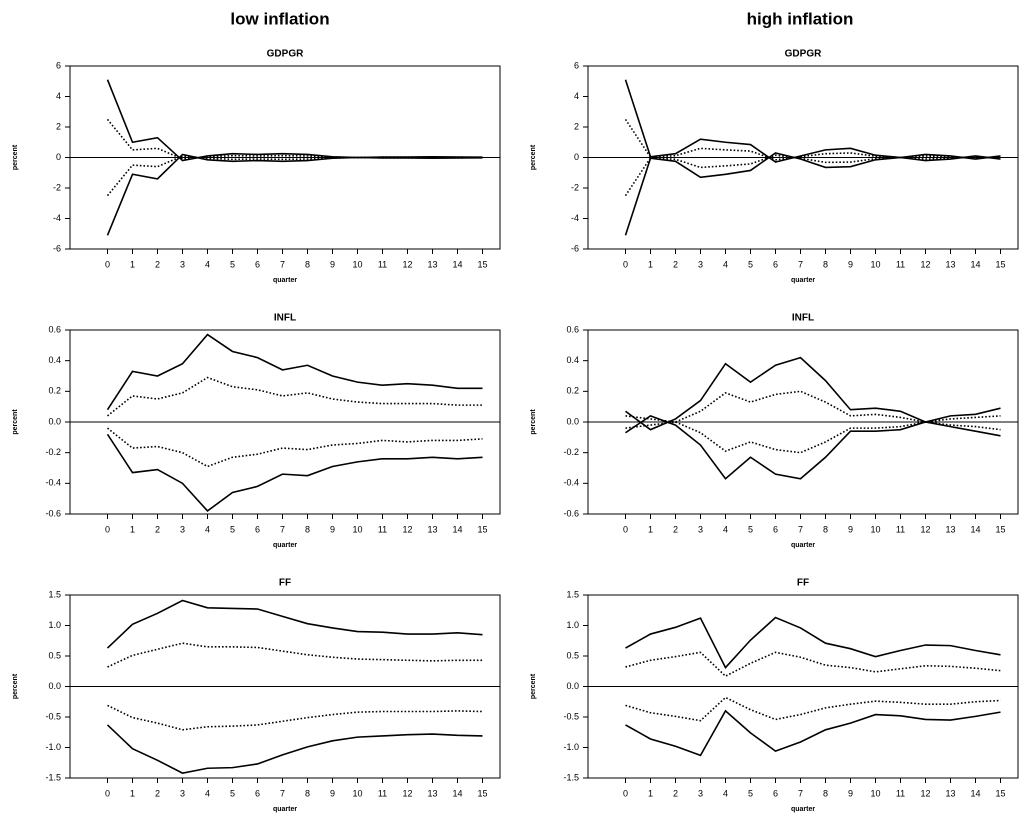 The width and height of the screenshot is (1031, 818). What do you see at coordinates (572, 391) in the screenshot?
I see `y-tick-label: 0.2` at bounding box center [572, 391].